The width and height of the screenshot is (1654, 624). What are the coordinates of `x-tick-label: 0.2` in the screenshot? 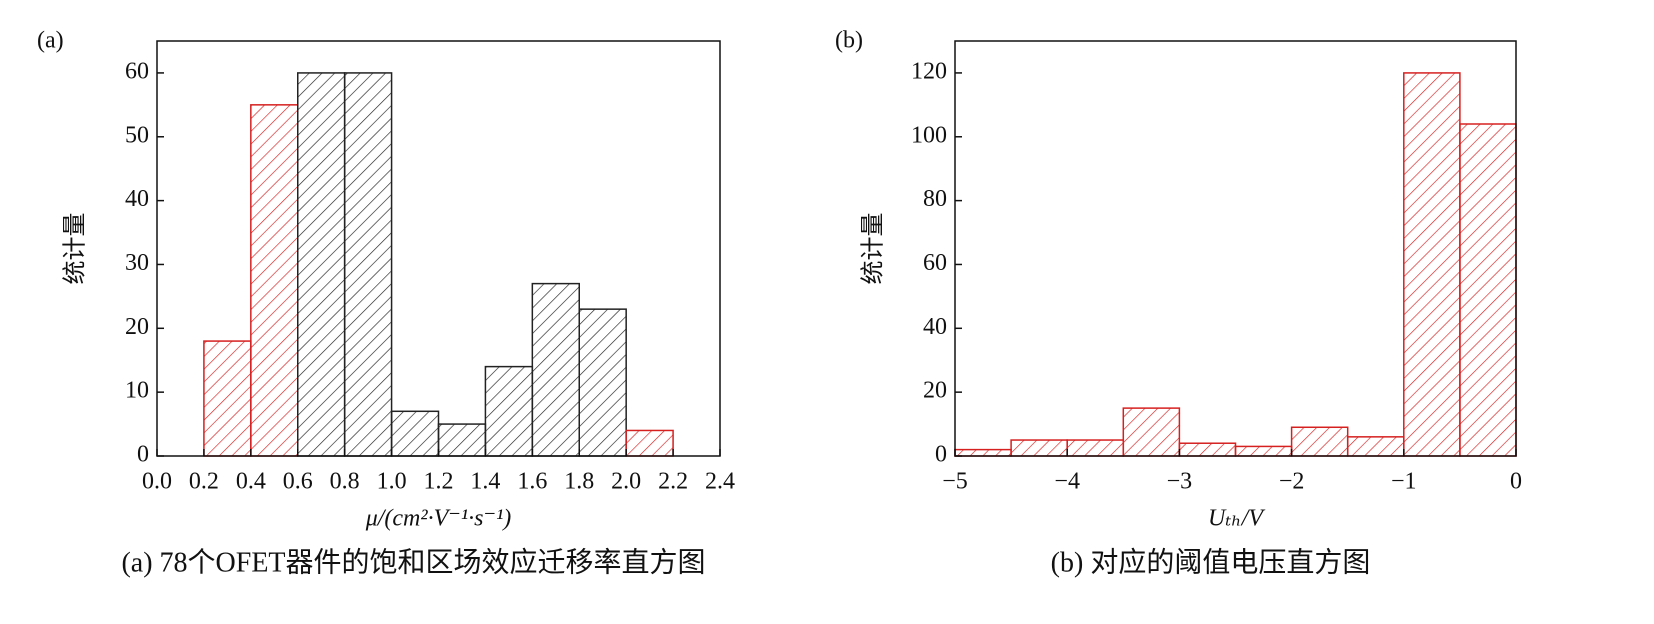 It's located at (204, 482).